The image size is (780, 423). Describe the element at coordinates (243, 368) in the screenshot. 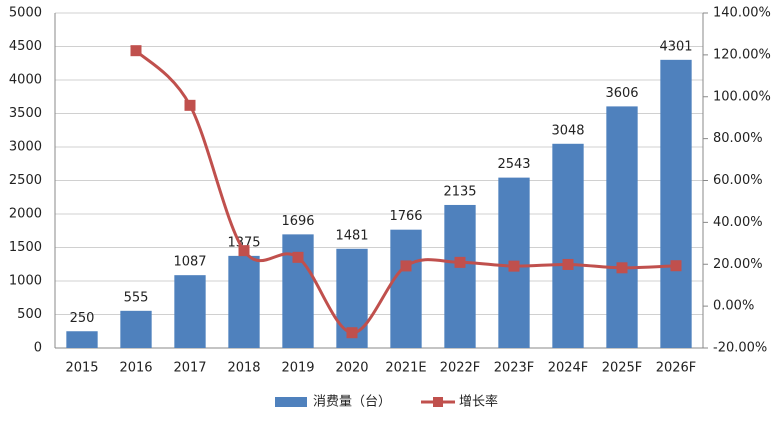

I see `x-tick-label: 2018` at that location.